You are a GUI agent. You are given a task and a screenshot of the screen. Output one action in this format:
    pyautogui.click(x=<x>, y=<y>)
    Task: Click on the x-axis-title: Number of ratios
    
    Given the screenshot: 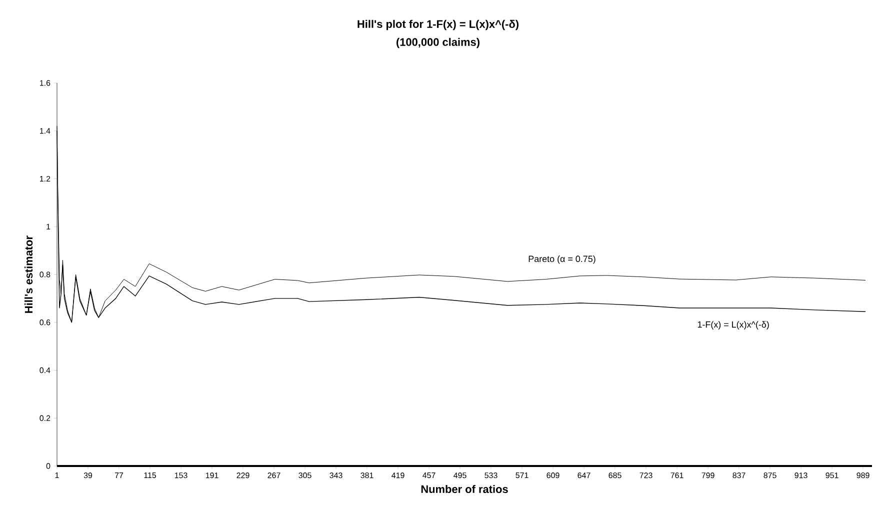 What is the action you would take?
    pyautogui.click(x=464, y=489)
    